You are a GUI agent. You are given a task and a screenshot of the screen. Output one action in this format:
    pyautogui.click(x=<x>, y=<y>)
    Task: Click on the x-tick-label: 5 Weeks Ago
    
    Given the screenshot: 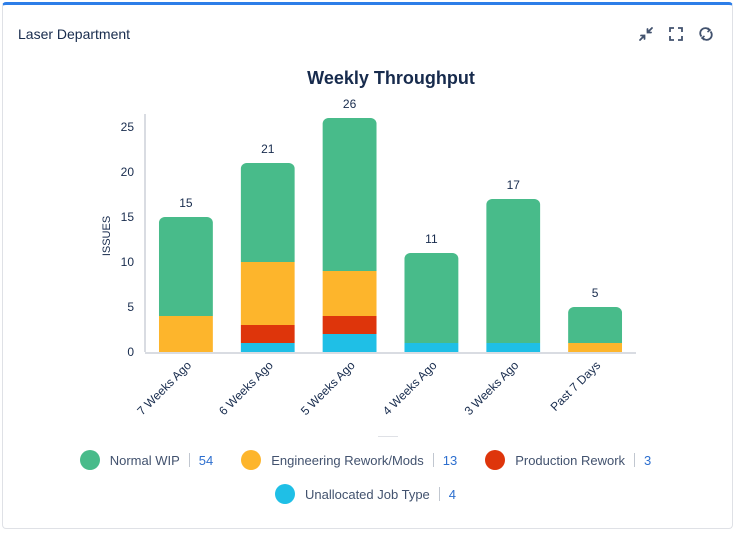 What is the action you would take?
    pyautogui.click(x=328, y=388)
    